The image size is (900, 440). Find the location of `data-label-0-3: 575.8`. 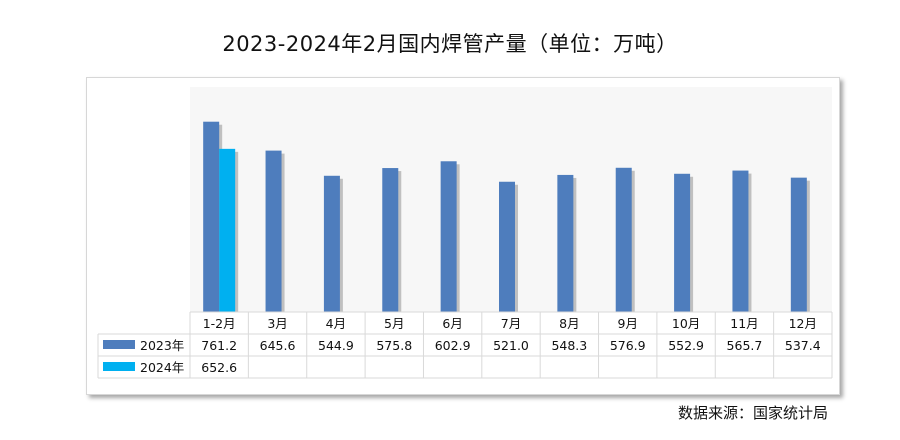

data-label-0-3: 575.8 is located at coordinates (394, 345).